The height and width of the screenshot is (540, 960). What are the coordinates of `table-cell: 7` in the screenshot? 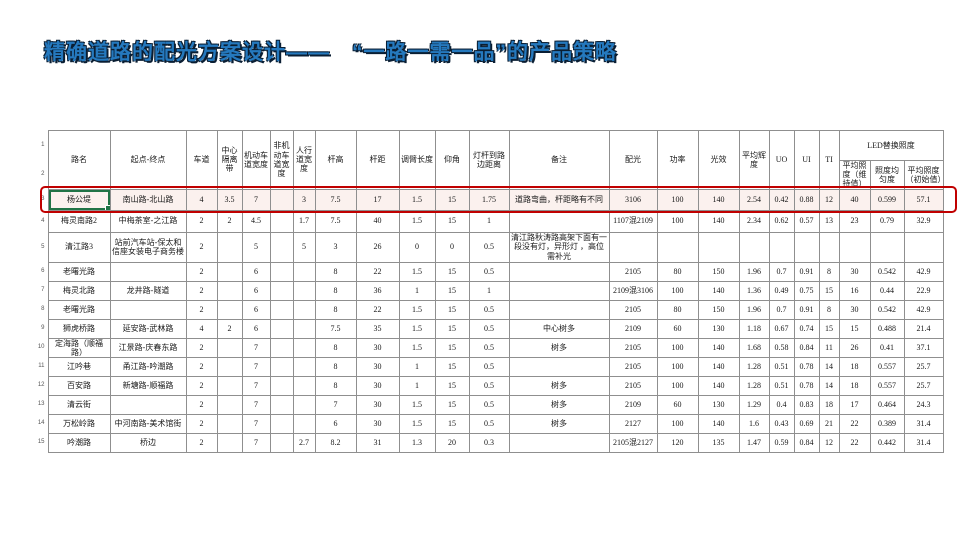 It's located at (256, 385).